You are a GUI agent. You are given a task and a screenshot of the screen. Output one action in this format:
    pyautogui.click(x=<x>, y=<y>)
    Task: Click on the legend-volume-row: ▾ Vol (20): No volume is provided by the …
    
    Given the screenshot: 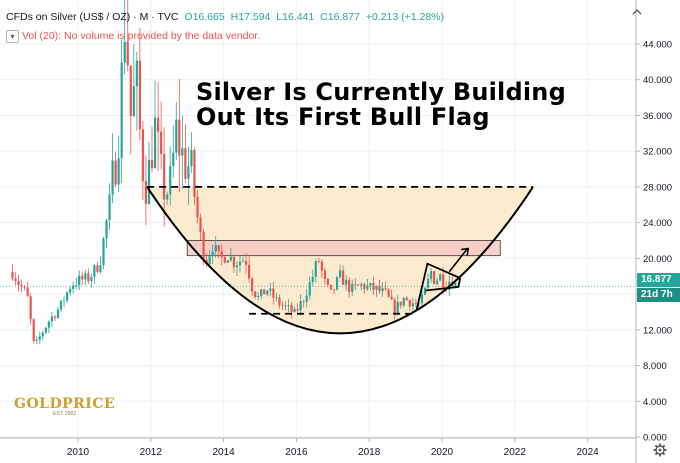 What is the action you would take?
    pyautogui.click(x=134, y=36)
    